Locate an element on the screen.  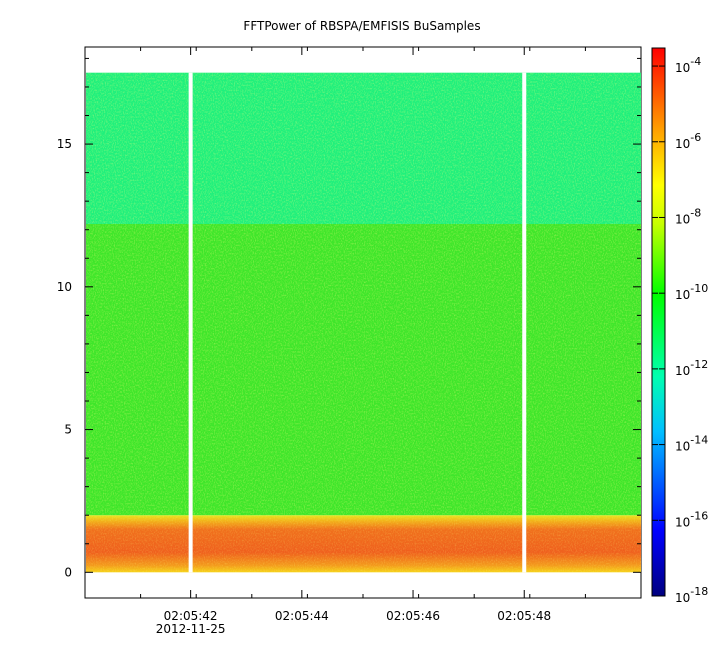
colorbar is located at coordinates (658, 322).